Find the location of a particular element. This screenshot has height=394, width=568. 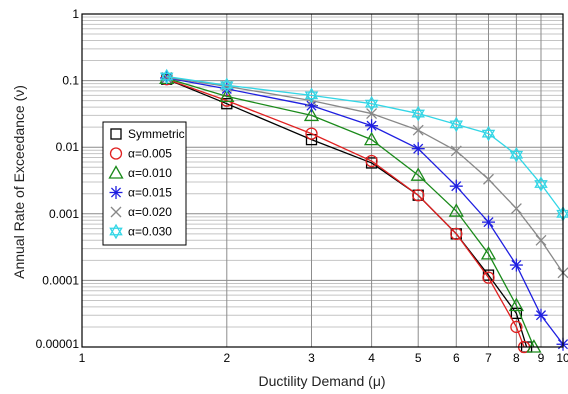

legend-item: α=0.030 is located at coordinates (140, 231).